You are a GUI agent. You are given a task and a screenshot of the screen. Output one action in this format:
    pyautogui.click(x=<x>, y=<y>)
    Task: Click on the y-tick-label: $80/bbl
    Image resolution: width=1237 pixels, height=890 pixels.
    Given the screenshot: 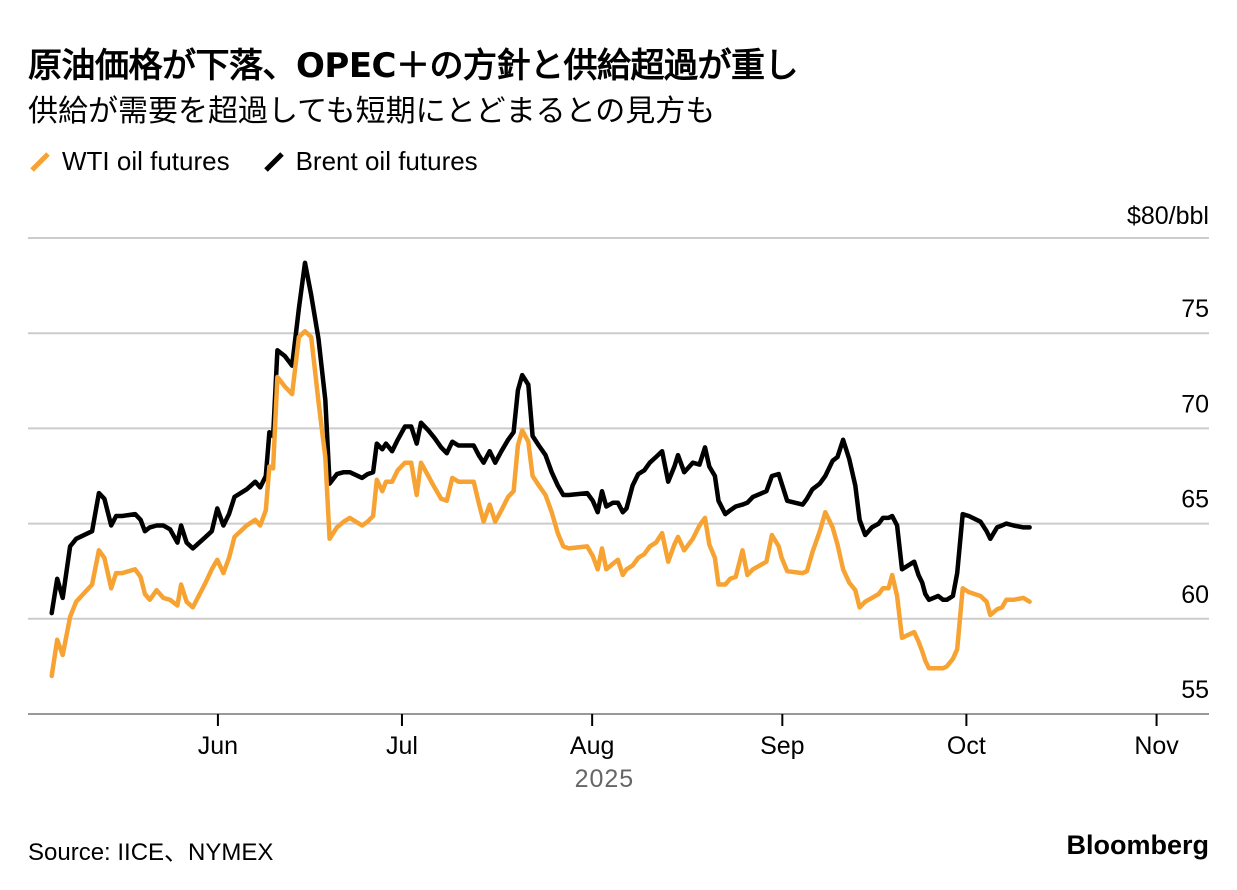 What is the action you would take?
    pyautogui.click(x=1168, y=216)
    